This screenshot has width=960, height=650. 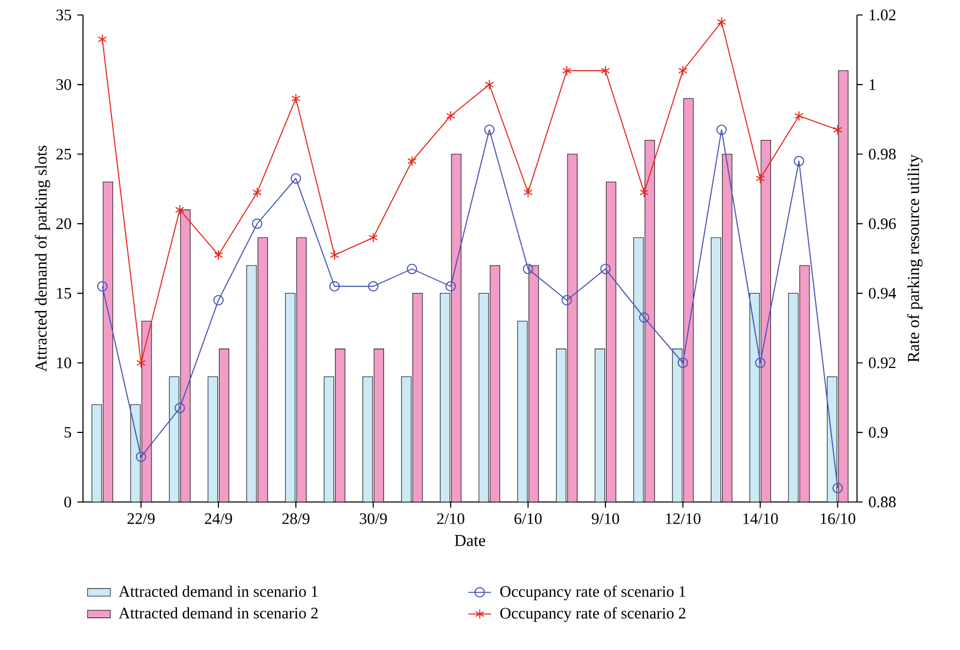 I want to click on x-tick-label: 12/10, so click(x=683, y=518).